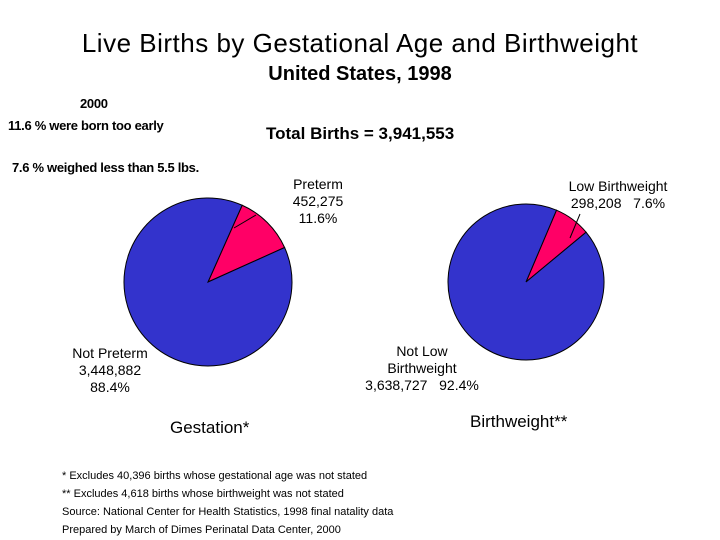  Describe the element at coordinates (519, 421) in the screenshot. I see `birthweight-caption: Birthweight**` at that location.